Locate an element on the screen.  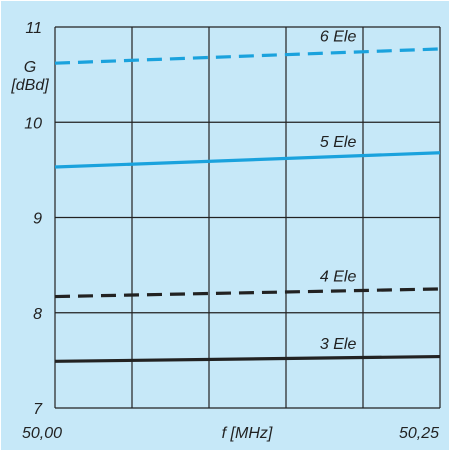
y-tick-label: 11 is located at coordinates (33, 28).